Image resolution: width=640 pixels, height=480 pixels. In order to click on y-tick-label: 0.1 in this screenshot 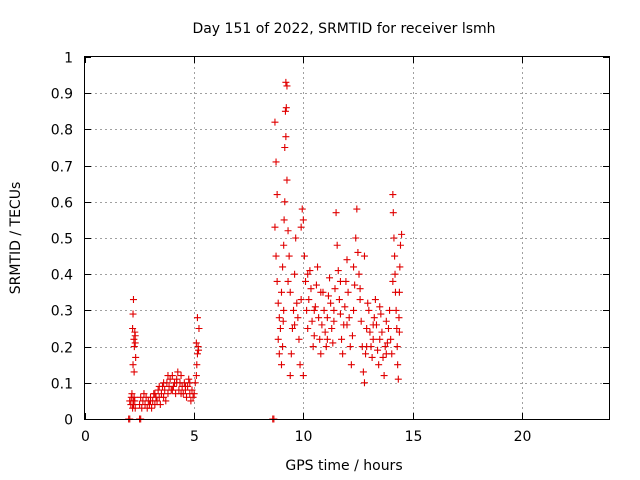, I will do `click(62, 385)`.